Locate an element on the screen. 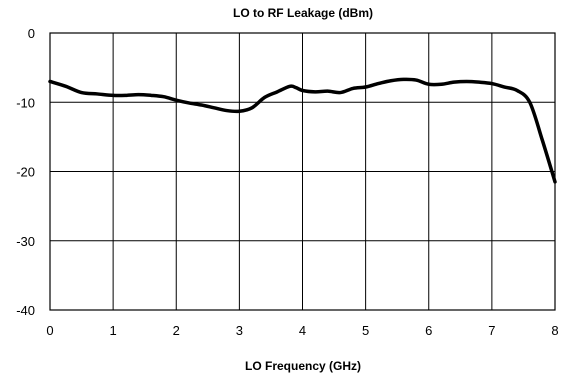  x-tick-label: 8 is located at coordinates (554, 330).